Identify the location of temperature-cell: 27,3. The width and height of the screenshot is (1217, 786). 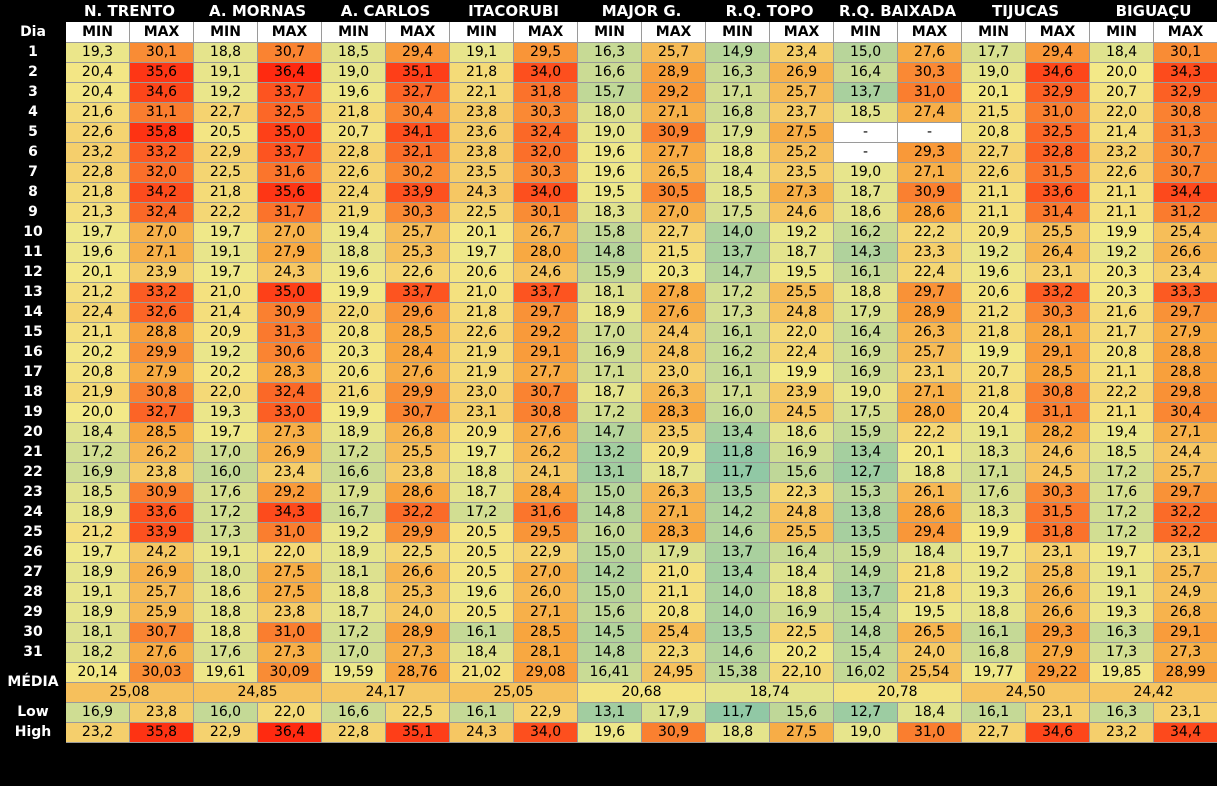
(1185, 652).